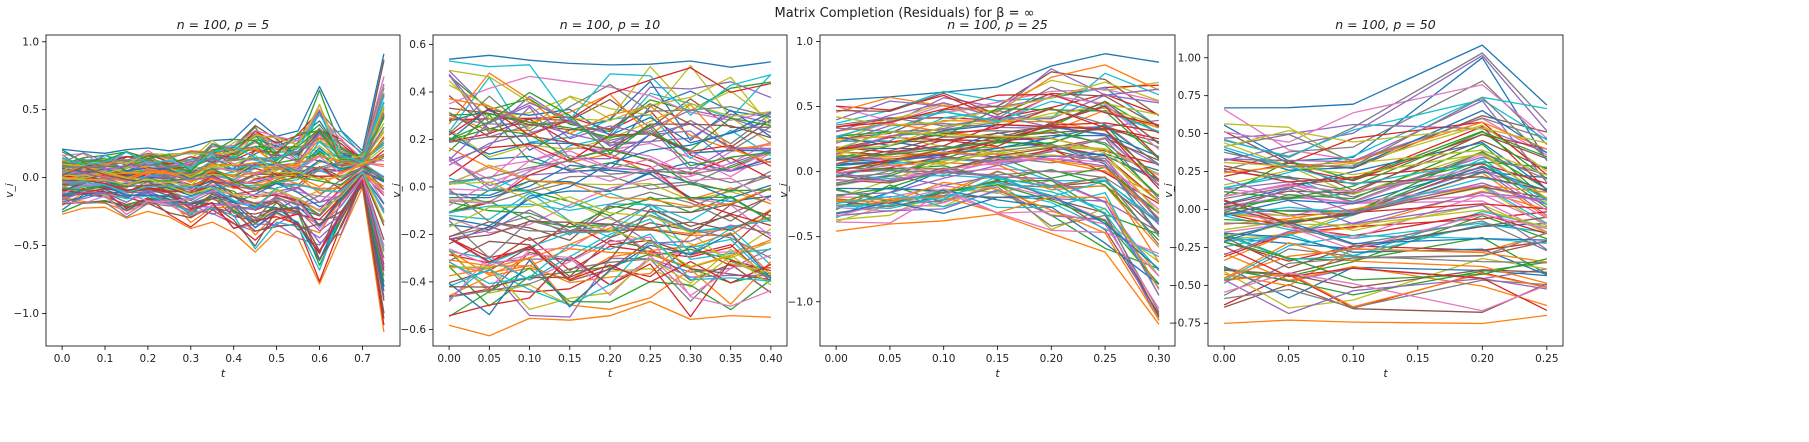  I want to click on x-tick-label: 0.30, so click(690, 359).